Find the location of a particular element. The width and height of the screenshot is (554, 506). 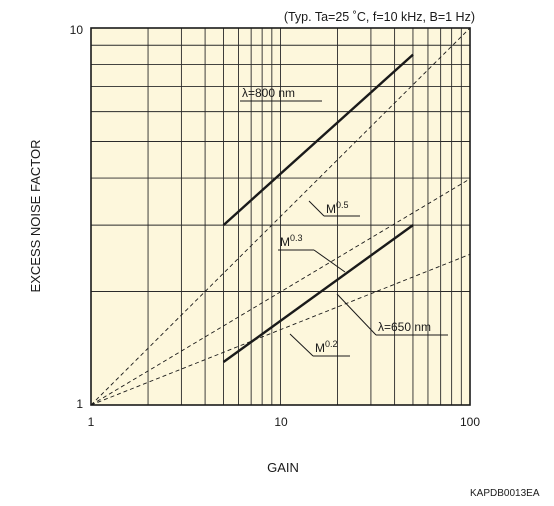

label-m05: M0.5 is located at coordinates (334, 208).